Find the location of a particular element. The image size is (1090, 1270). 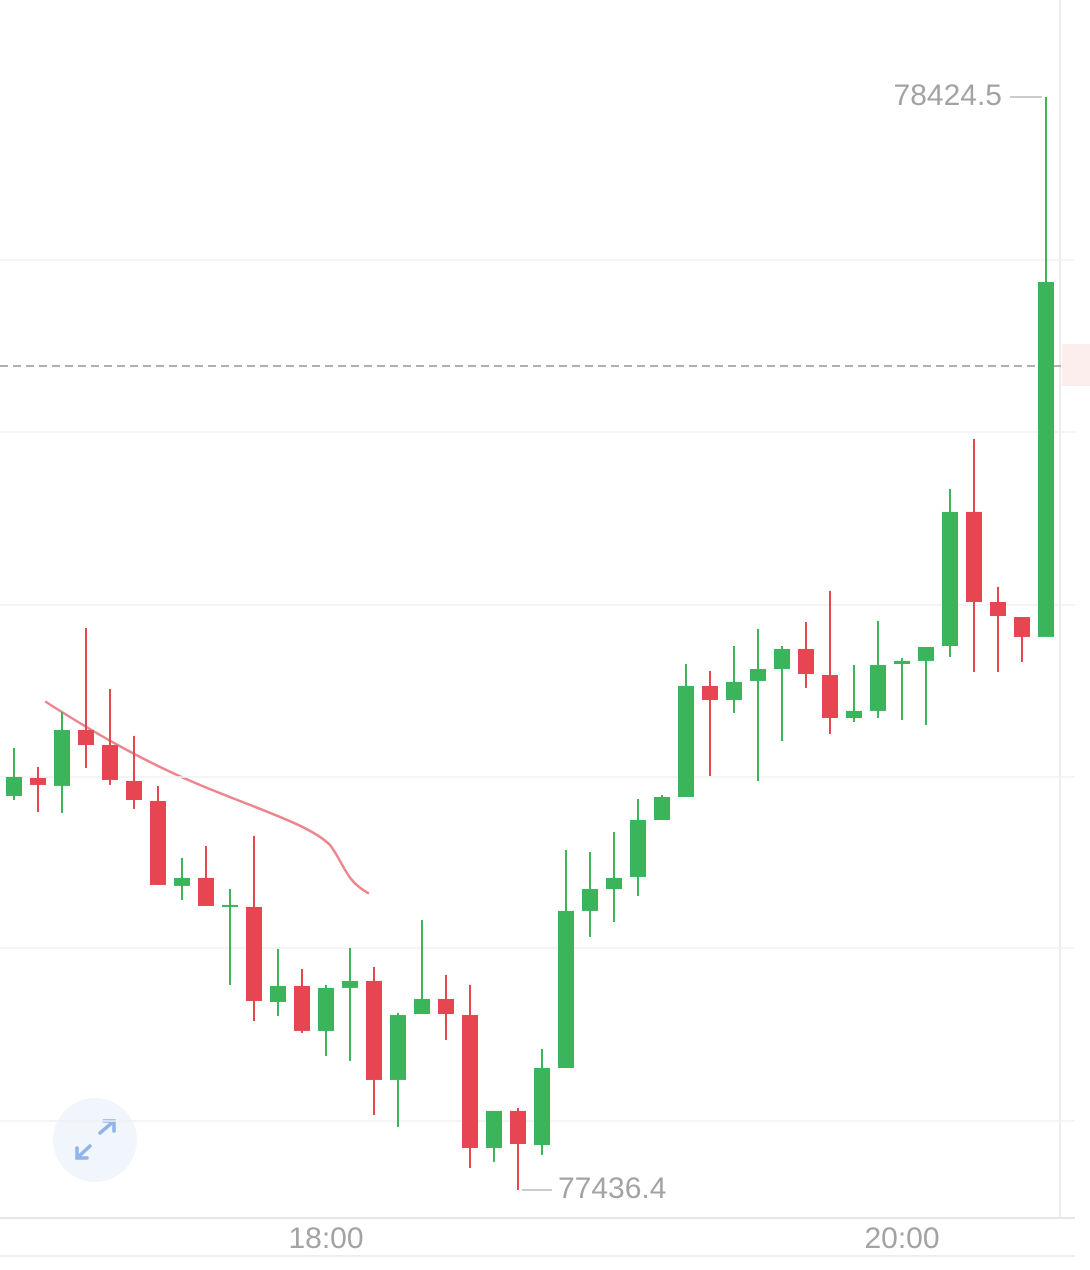

price-tag is located at coordinates (1076, 365).